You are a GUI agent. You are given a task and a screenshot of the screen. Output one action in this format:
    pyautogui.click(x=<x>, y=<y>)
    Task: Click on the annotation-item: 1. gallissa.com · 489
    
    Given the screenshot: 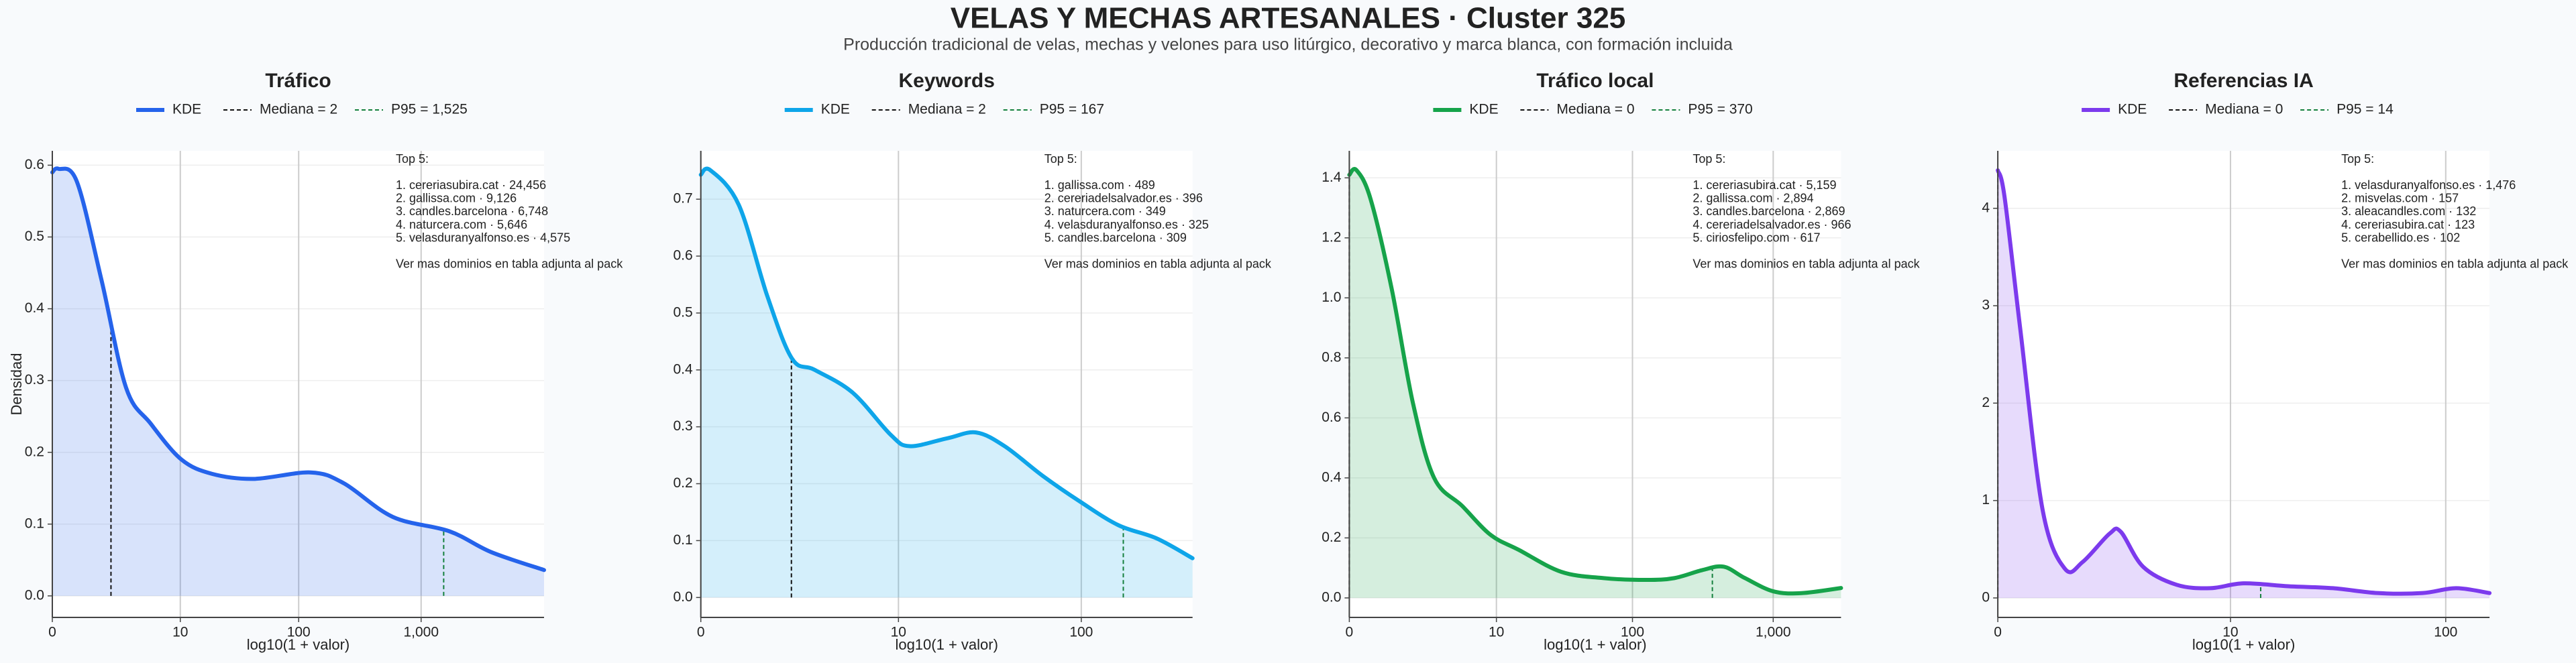 What is the action you would take?
    pyautogui.click(x=1099, y=185)
    